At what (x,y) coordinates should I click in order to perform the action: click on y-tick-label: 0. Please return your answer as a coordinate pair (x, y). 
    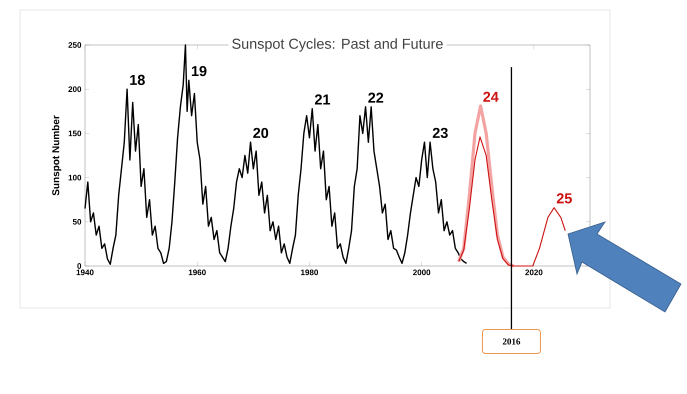
    Looking at the image, I should click on (79, 266).